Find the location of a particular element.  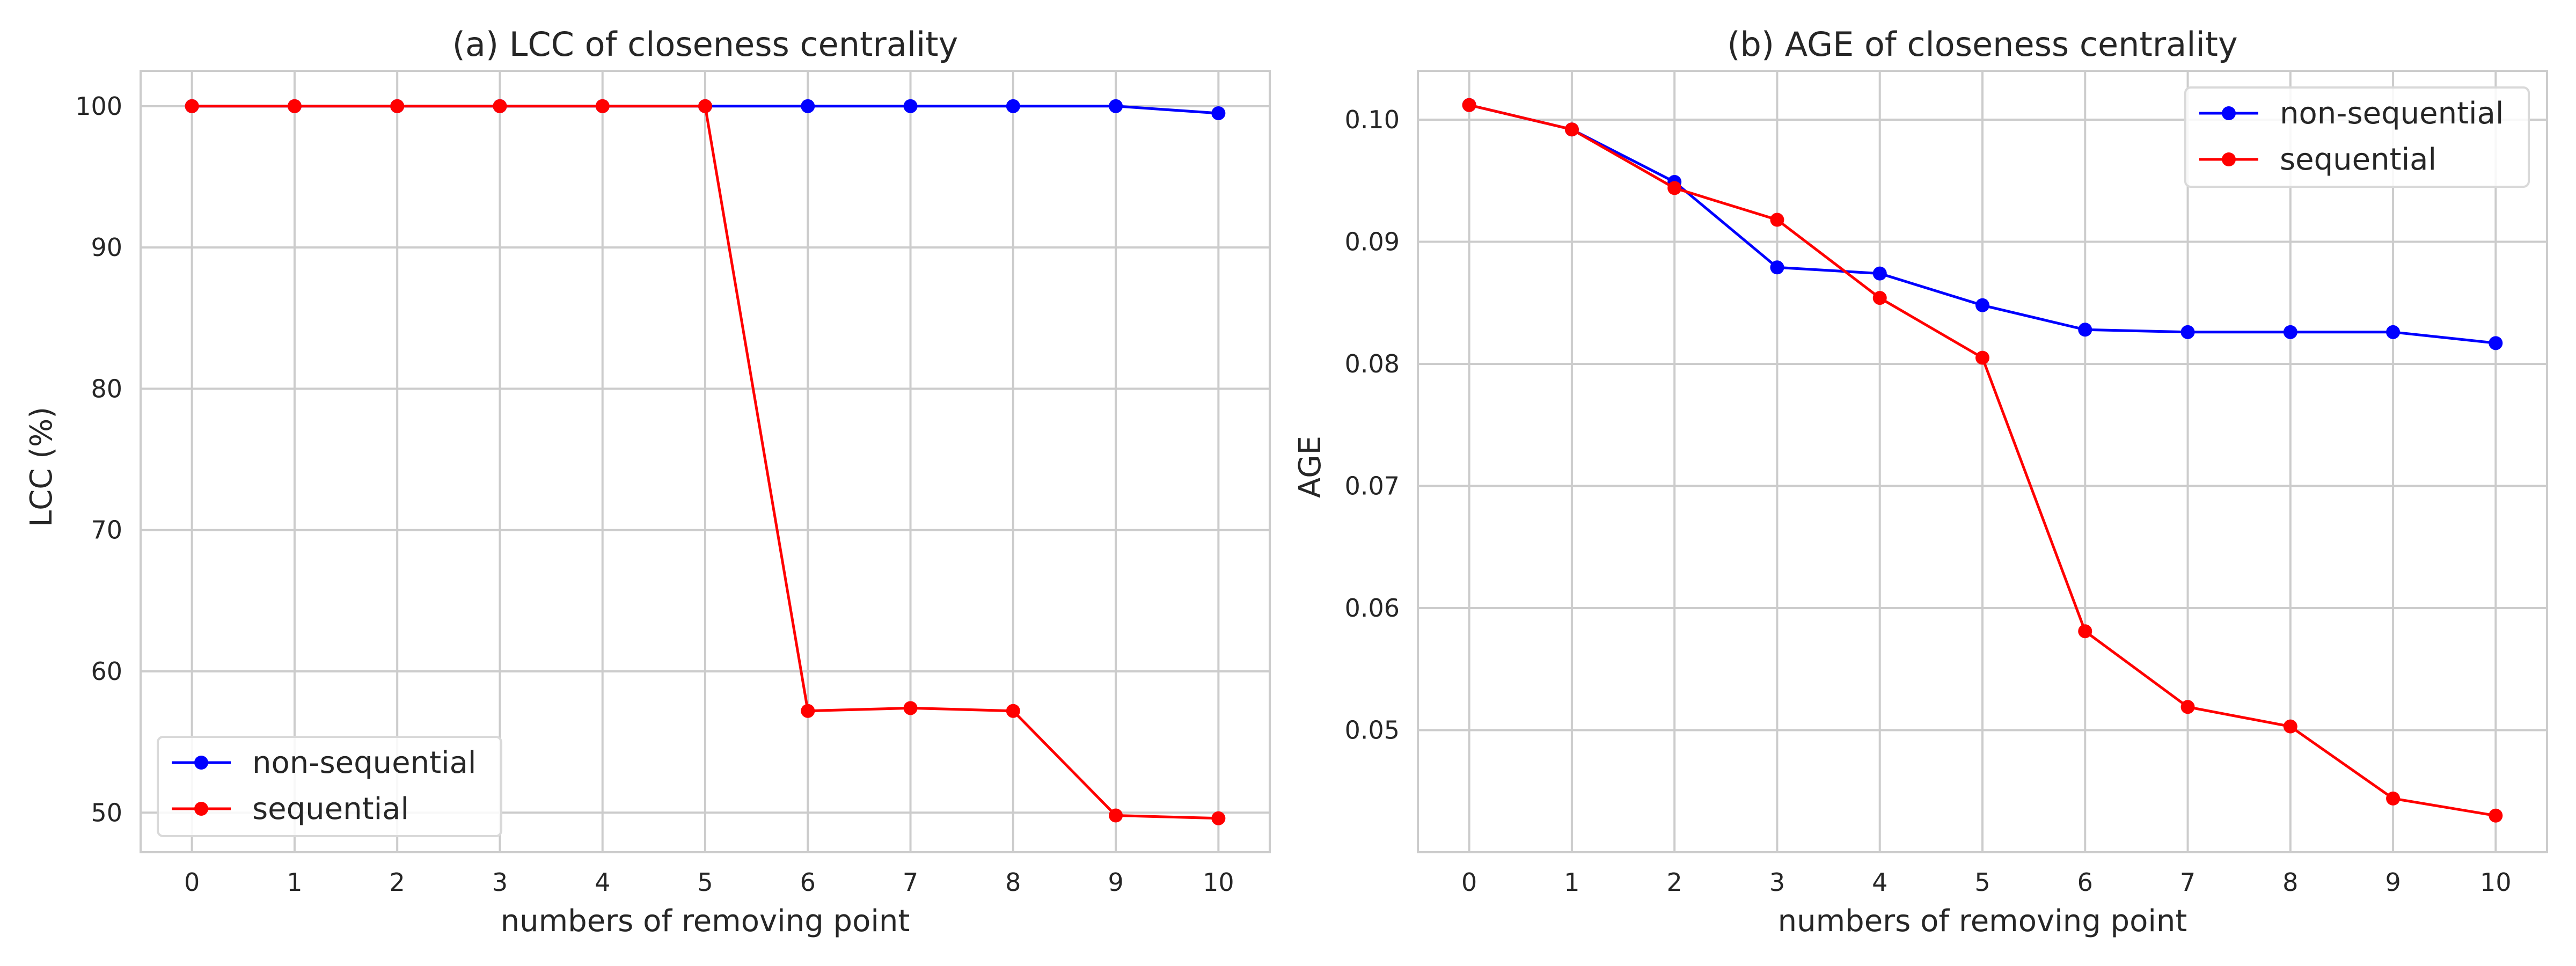

y-tick-label: 70 is located at coordinates (106, 530).